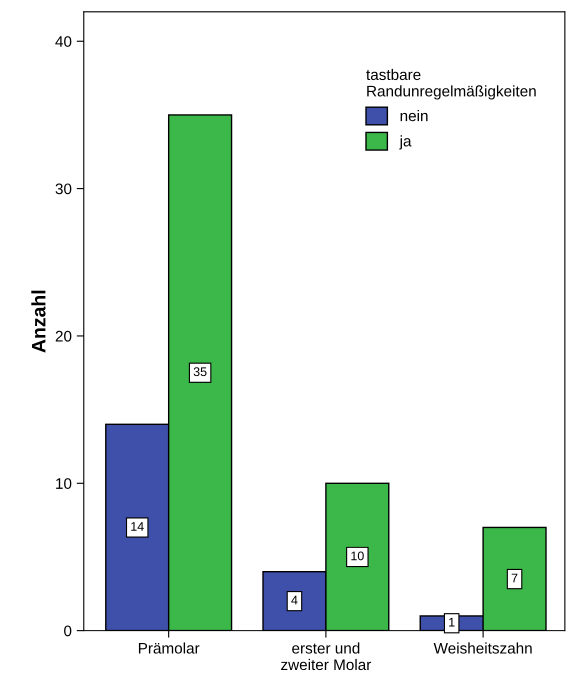 The image size is (566, 693). I want to click on data-label: 10, so click(357, 555).